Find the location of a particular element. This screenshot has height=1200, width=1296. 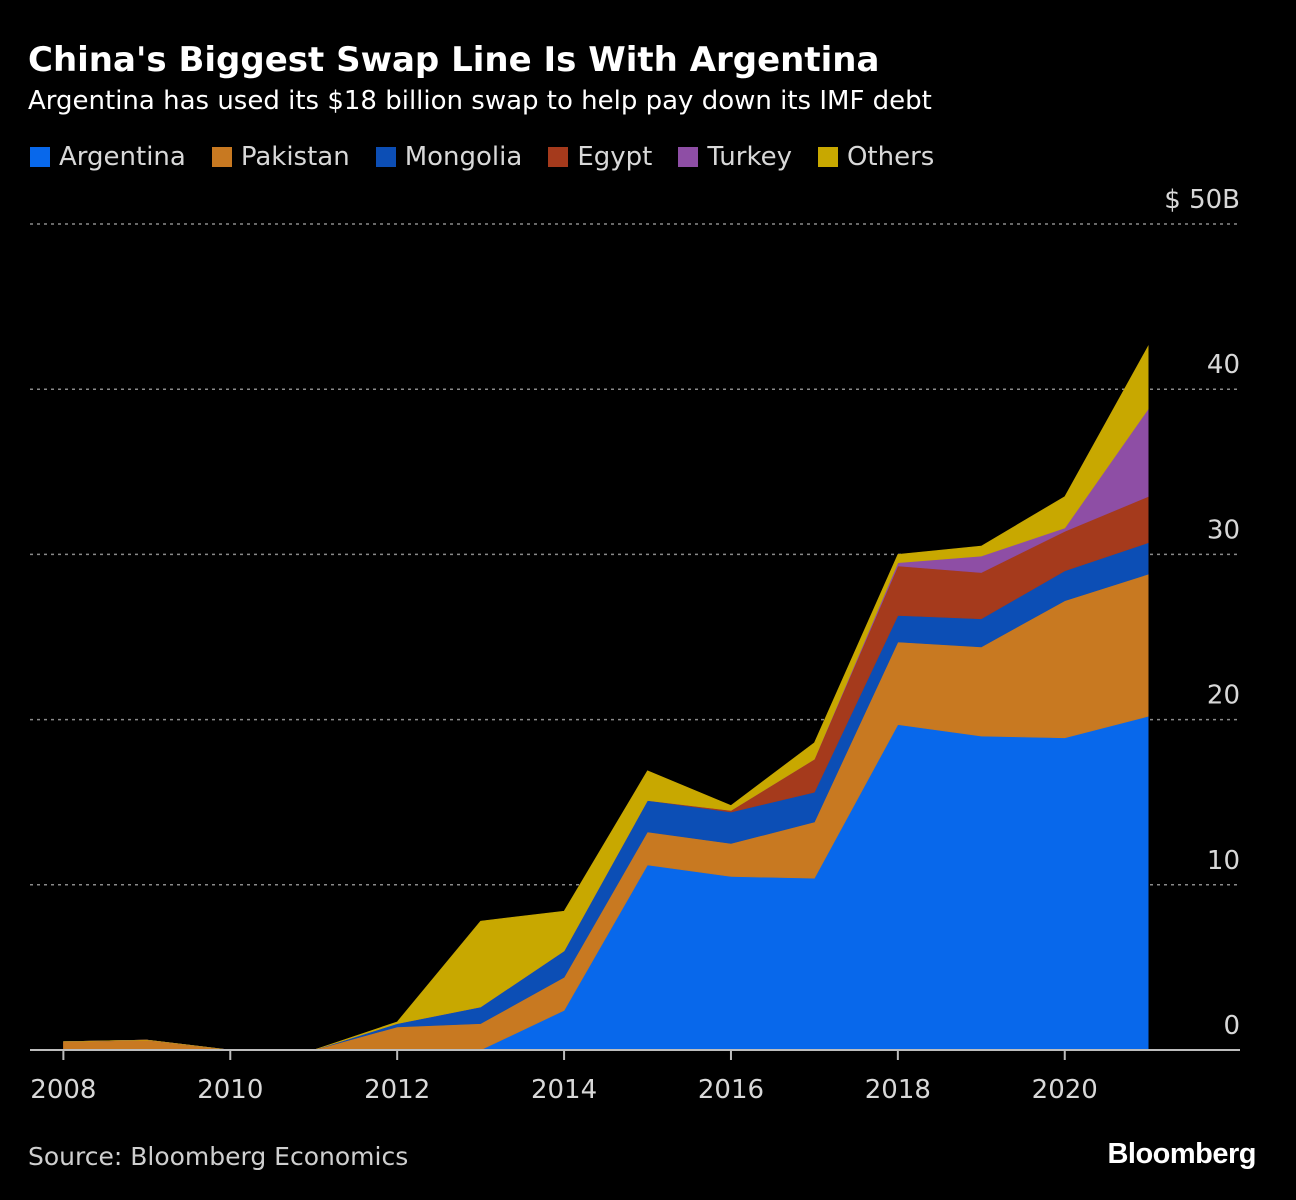

legend-item-turkey: Turkey is located at coordinates (735, 157).